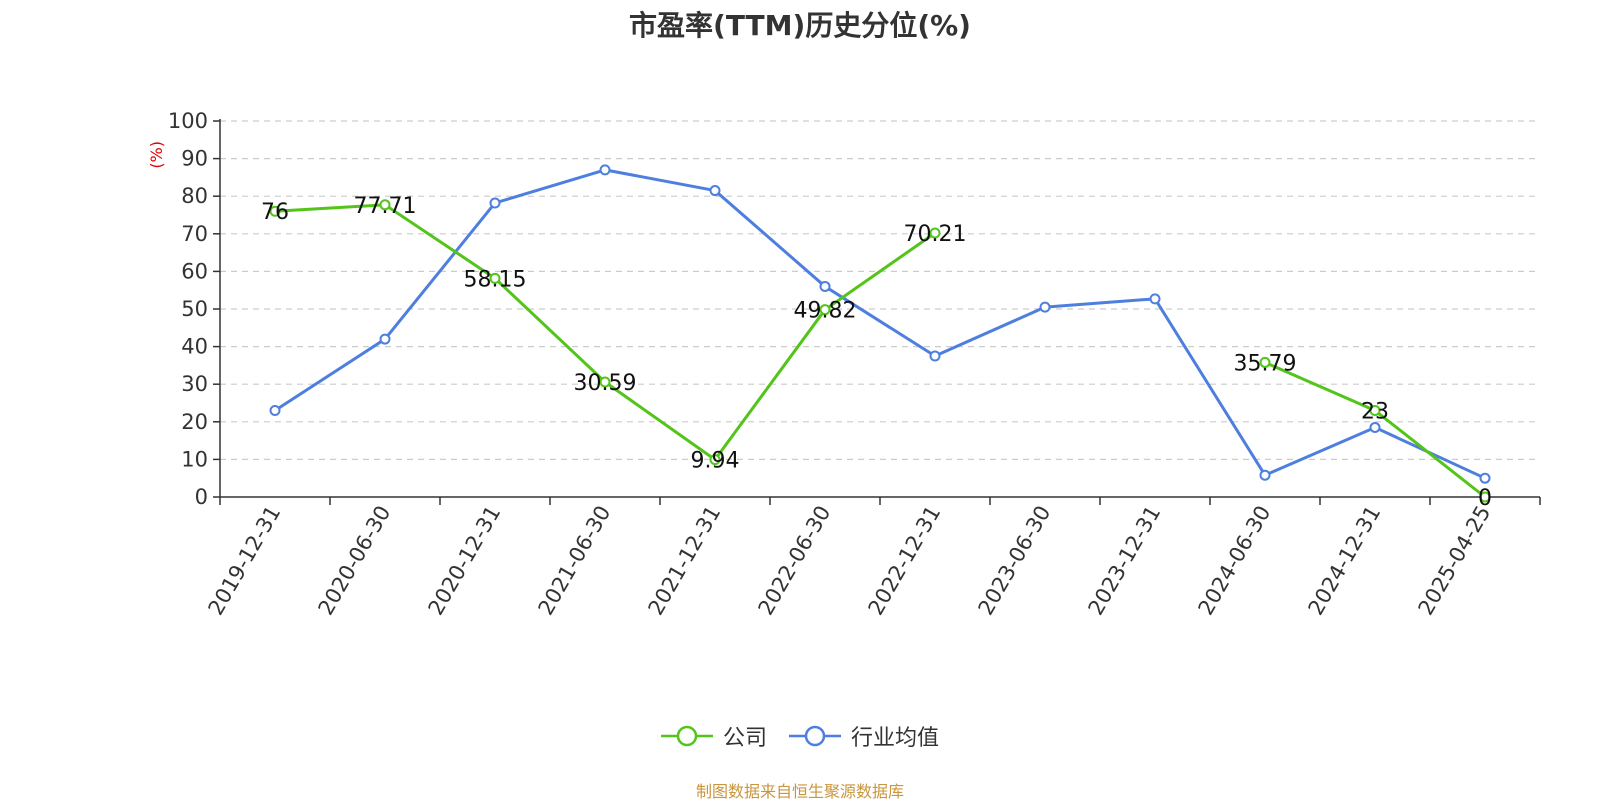  I want to click on x-tick-label: 2020-12-31, so click(465, 561).